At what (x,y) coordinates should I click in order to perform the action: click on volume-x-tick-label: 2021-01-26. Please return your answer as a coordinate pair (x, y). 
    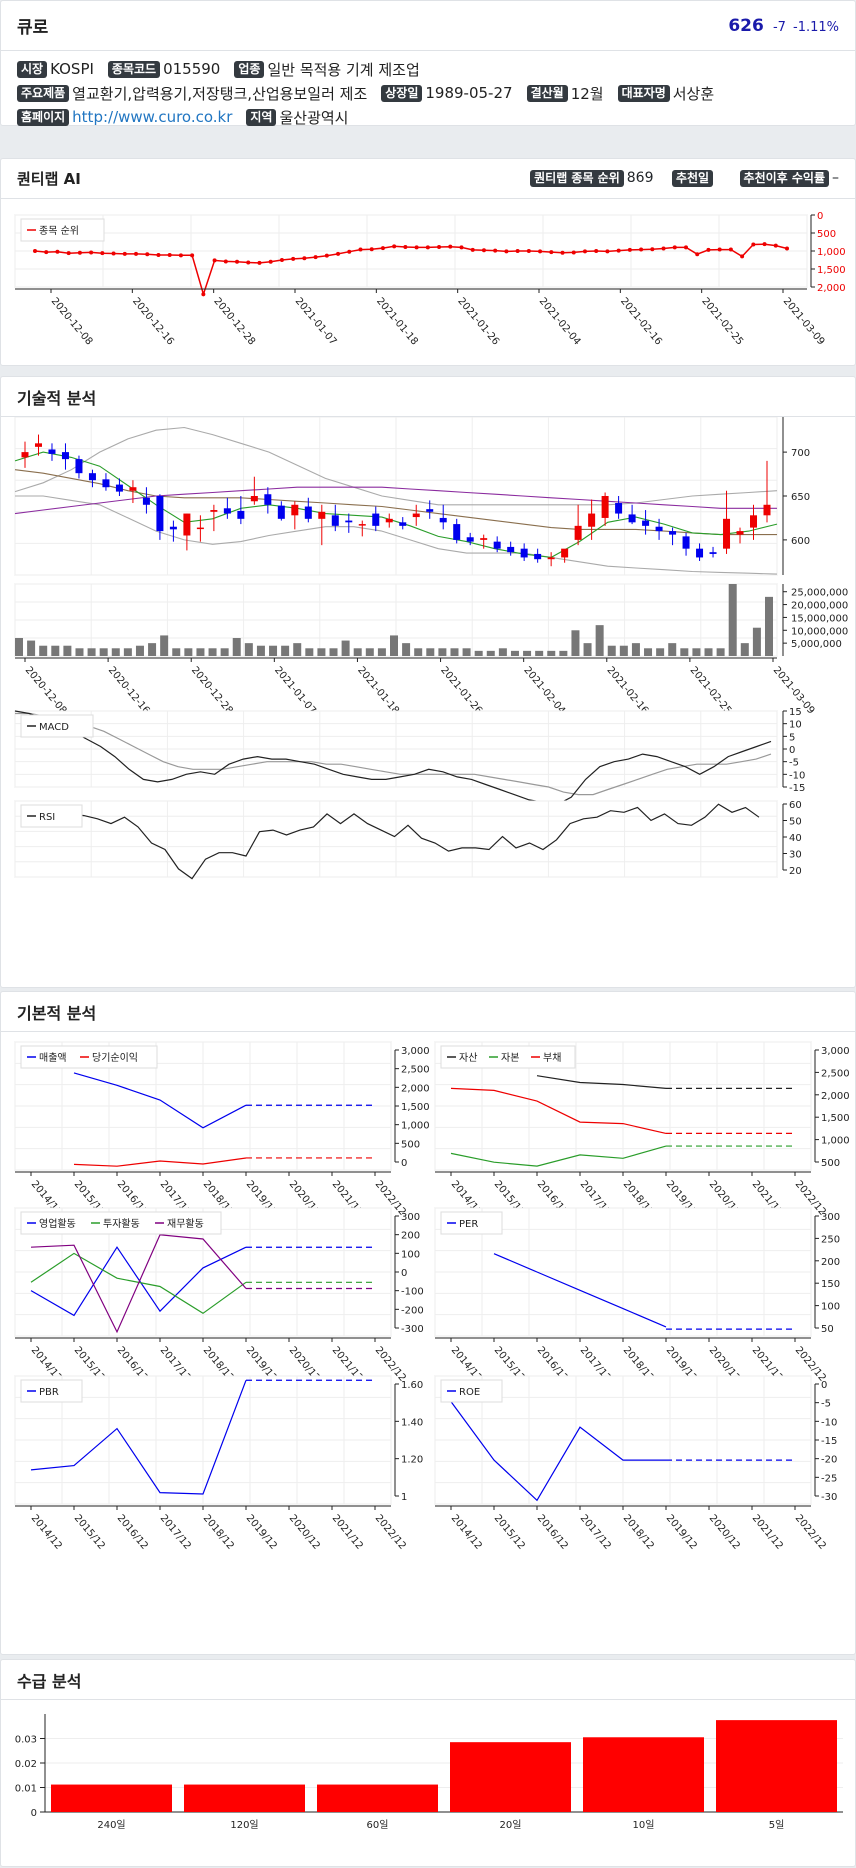
    Looking at the image, I should click on (461, 691).